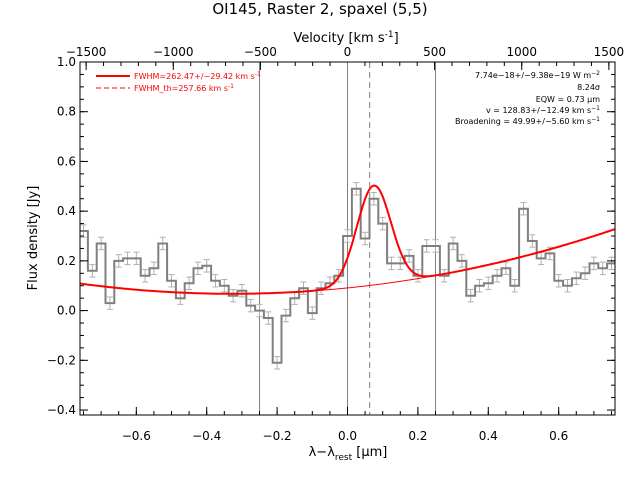 This screenshot has width=640, height=480. Describe the element at coordinates (66, 211) in the screenshot. I see `y-tick-label: 0.4` at that location.